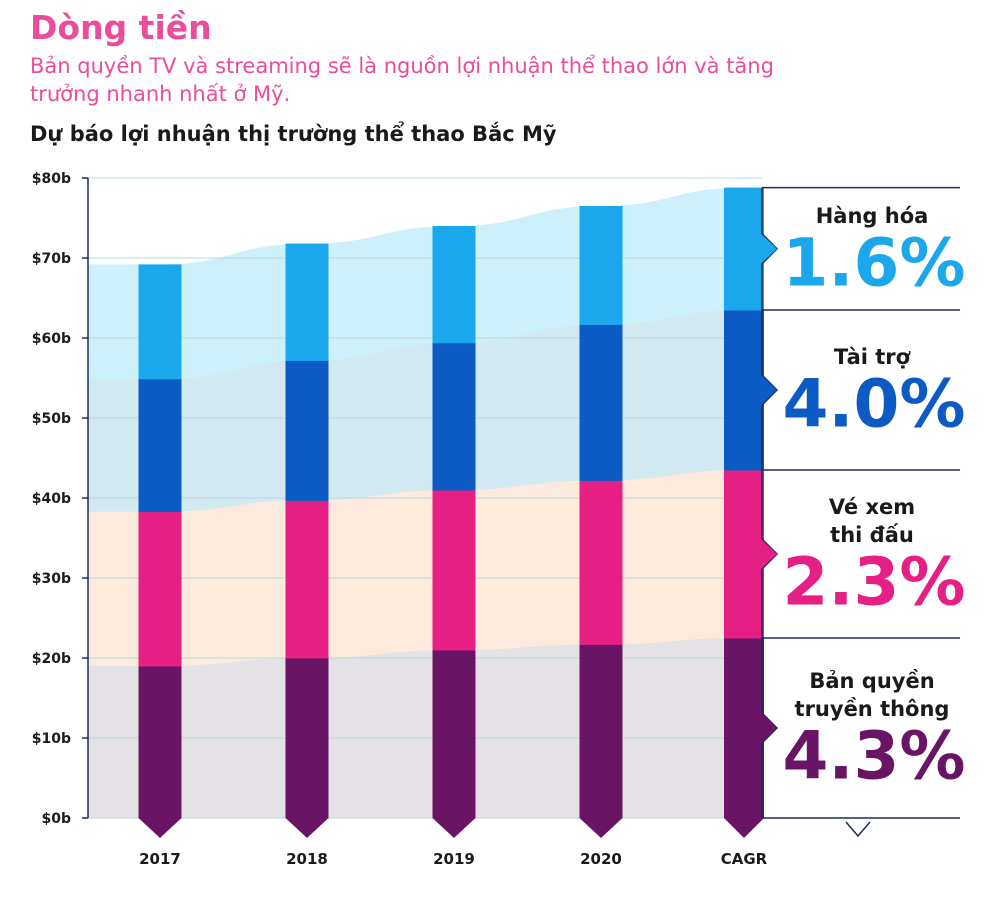  I want to click on legend-label: Tài trợ, so click(872, 357).